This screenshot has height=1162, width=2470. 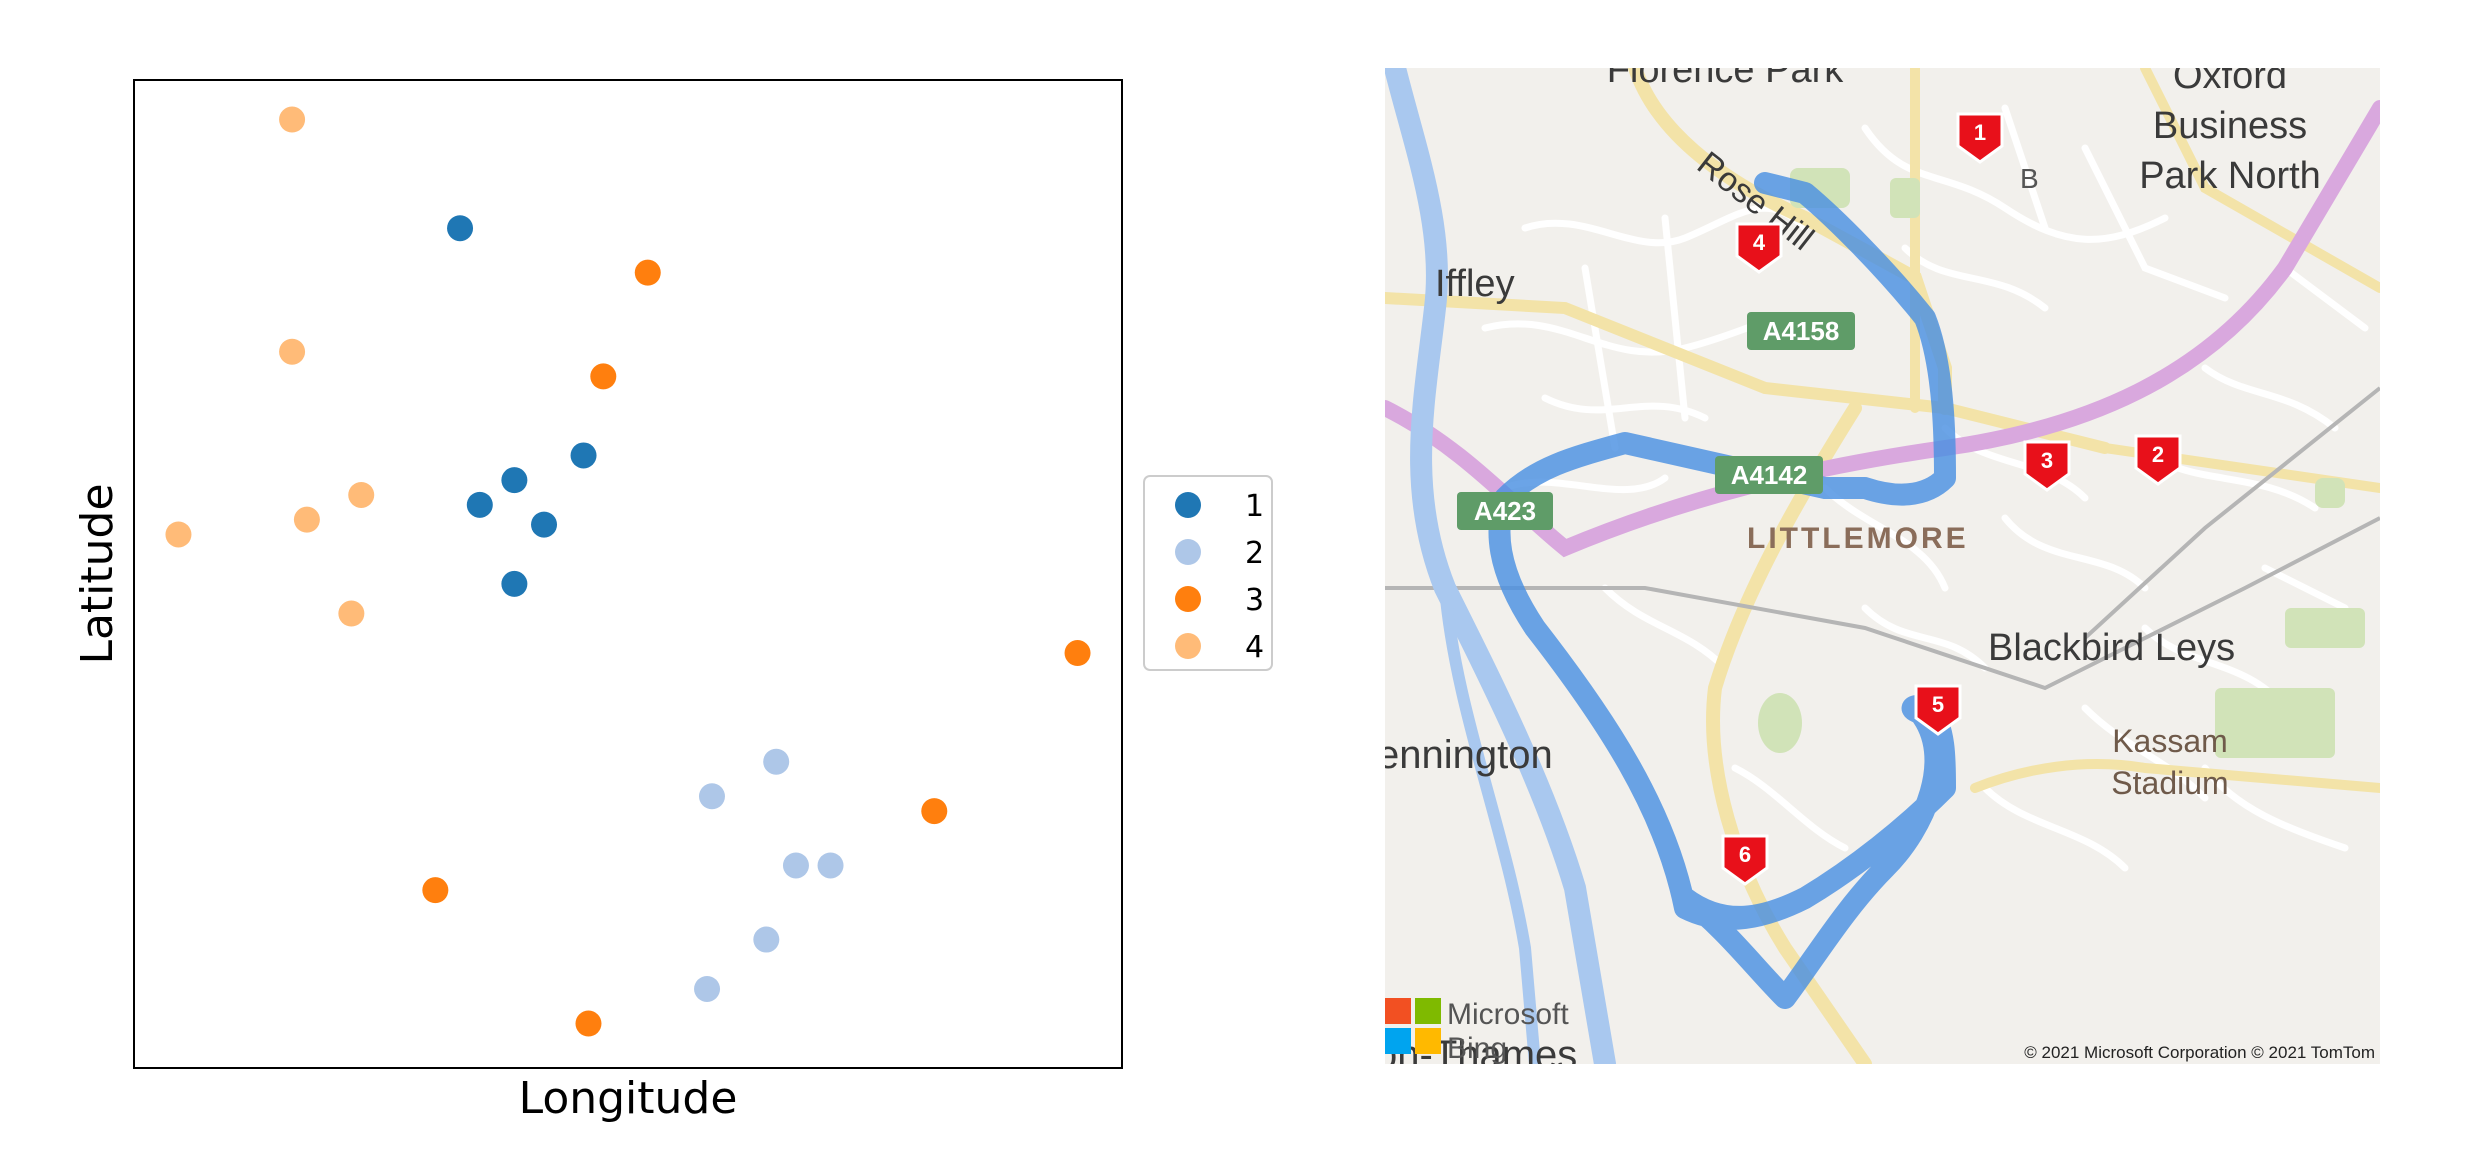 I want to click on microsoft-logo-icon, so click(x=1413, y=1026).